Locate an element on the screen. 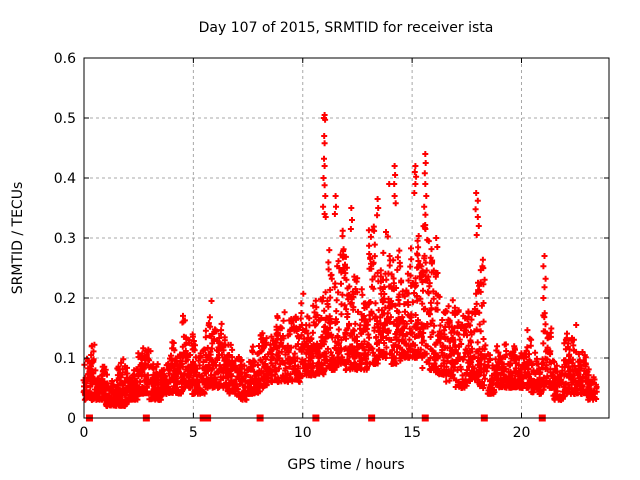 The width and height of the screenshot is (640, 480). x-tick-label: 0 is located at coordinates (84, 433).